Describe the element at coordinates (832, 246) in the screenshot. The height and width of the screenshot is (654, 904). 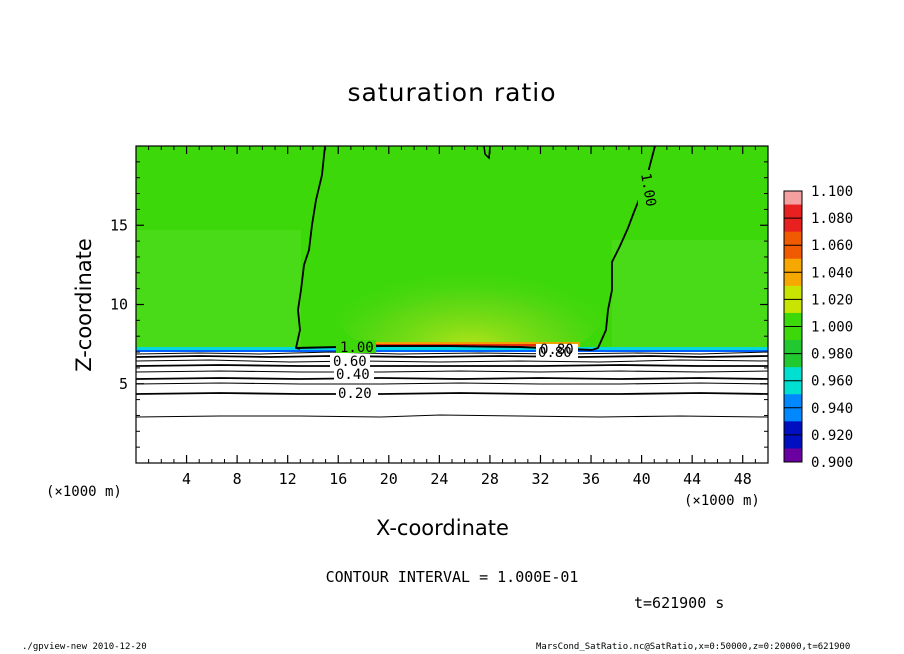
I see `colorbar-label: 1.060` at that location.